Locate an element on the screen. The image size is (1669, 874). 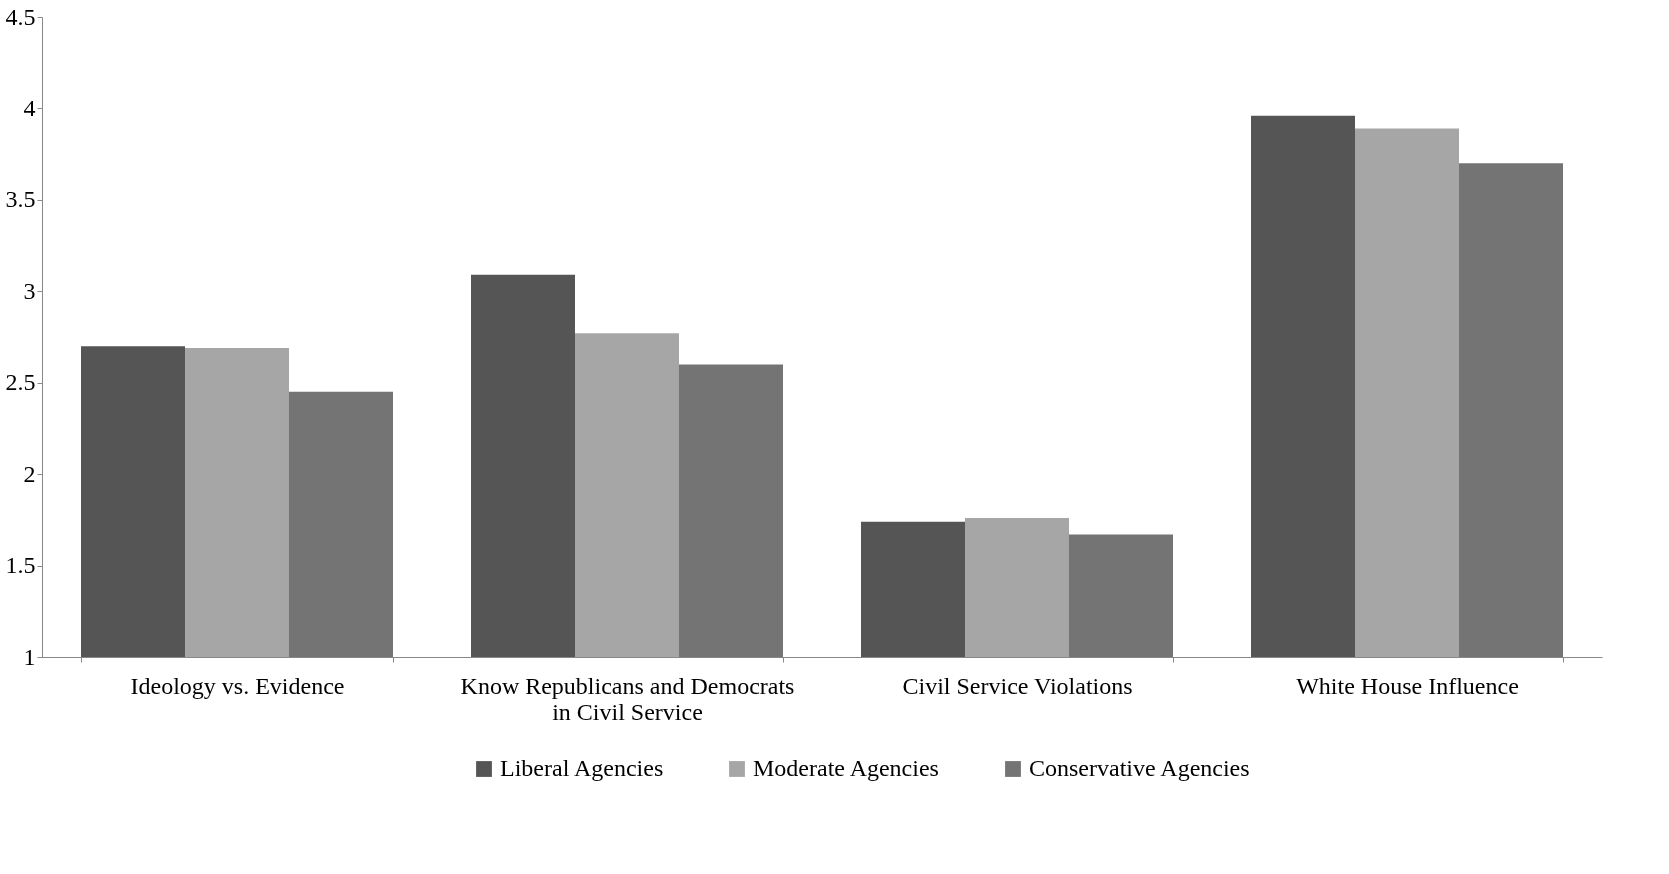
y-tick-label: 1 is located at coordinates (29, 656).